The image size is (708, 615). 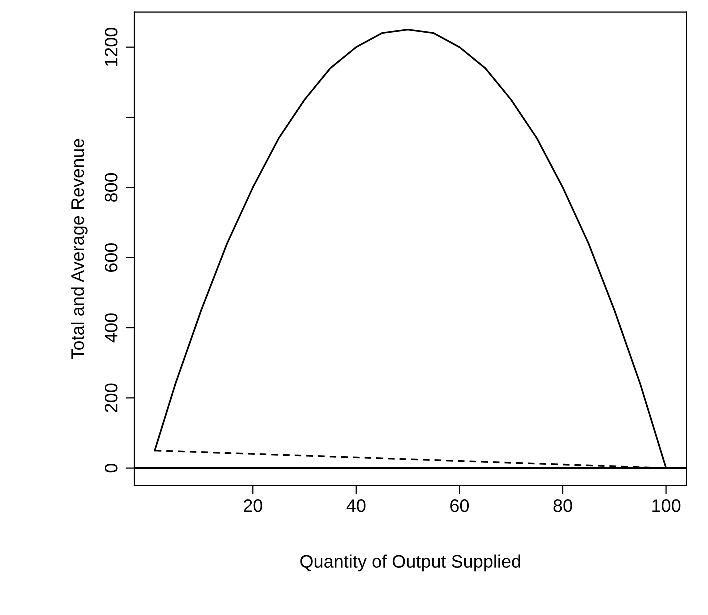 I want to click on x-tick-label: 20, so click(x=253, y=506).